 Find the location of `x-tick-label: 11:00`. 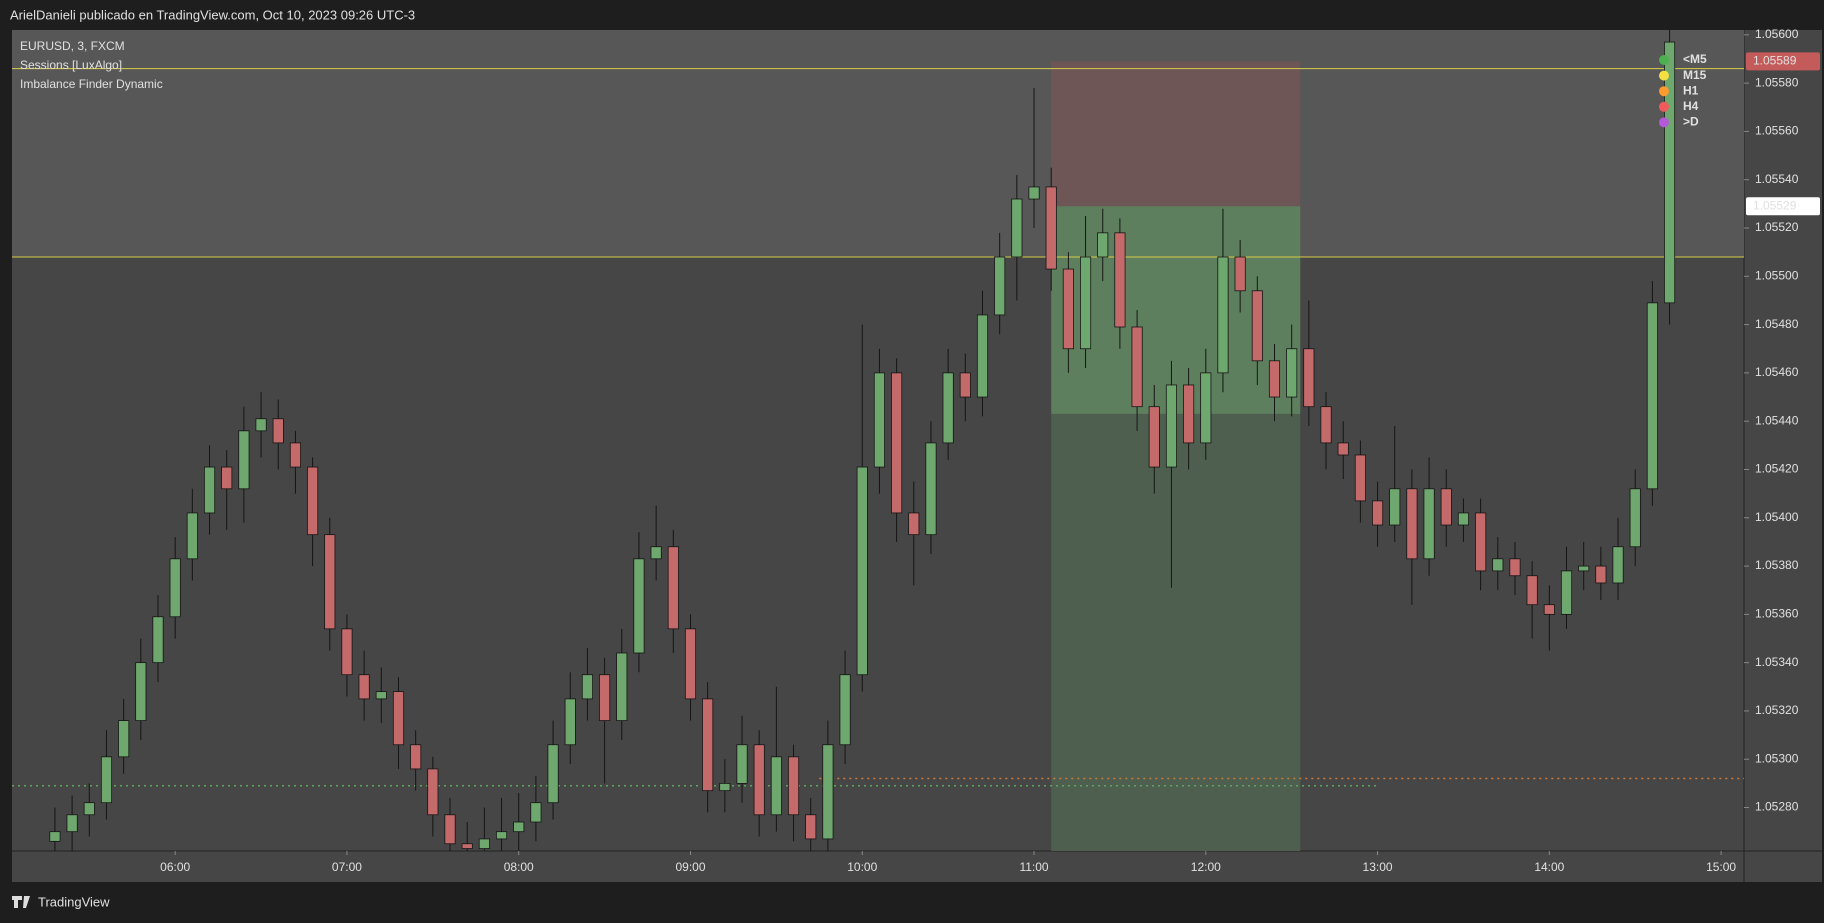

x-tick-label: 11:00 is located at coordinates (1033, 867).